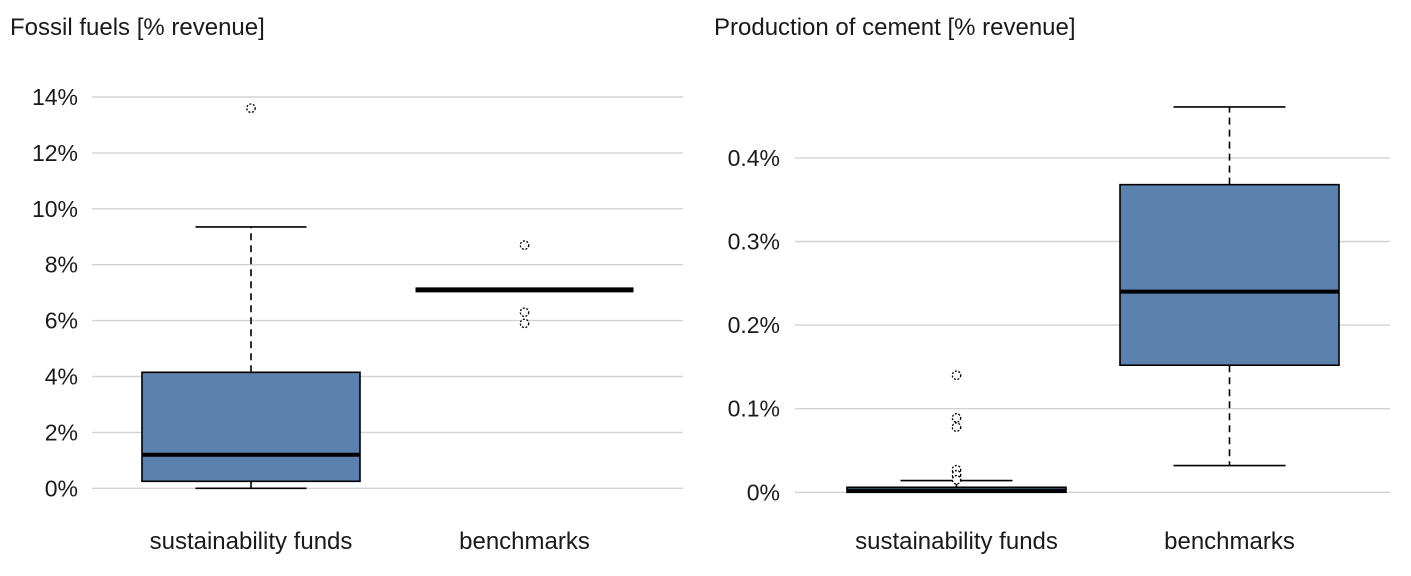  I want to click on left-chart-title: Fossil fuels [% revenue], so click(137, 27).